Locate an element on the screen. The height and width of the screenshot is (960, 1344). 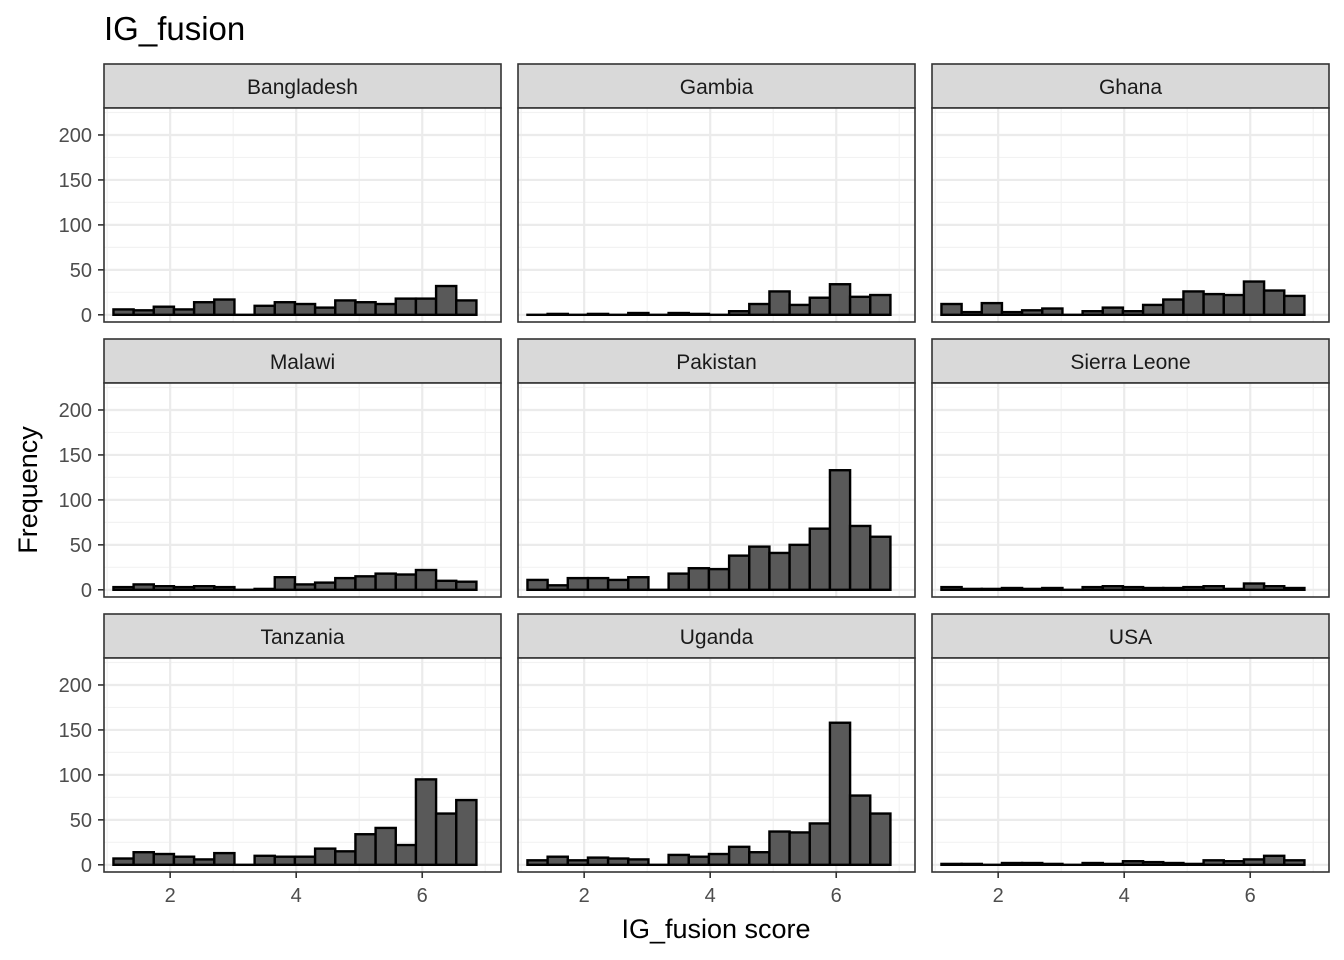
x-tick-label: 2 is located at coordinates (998, 896).